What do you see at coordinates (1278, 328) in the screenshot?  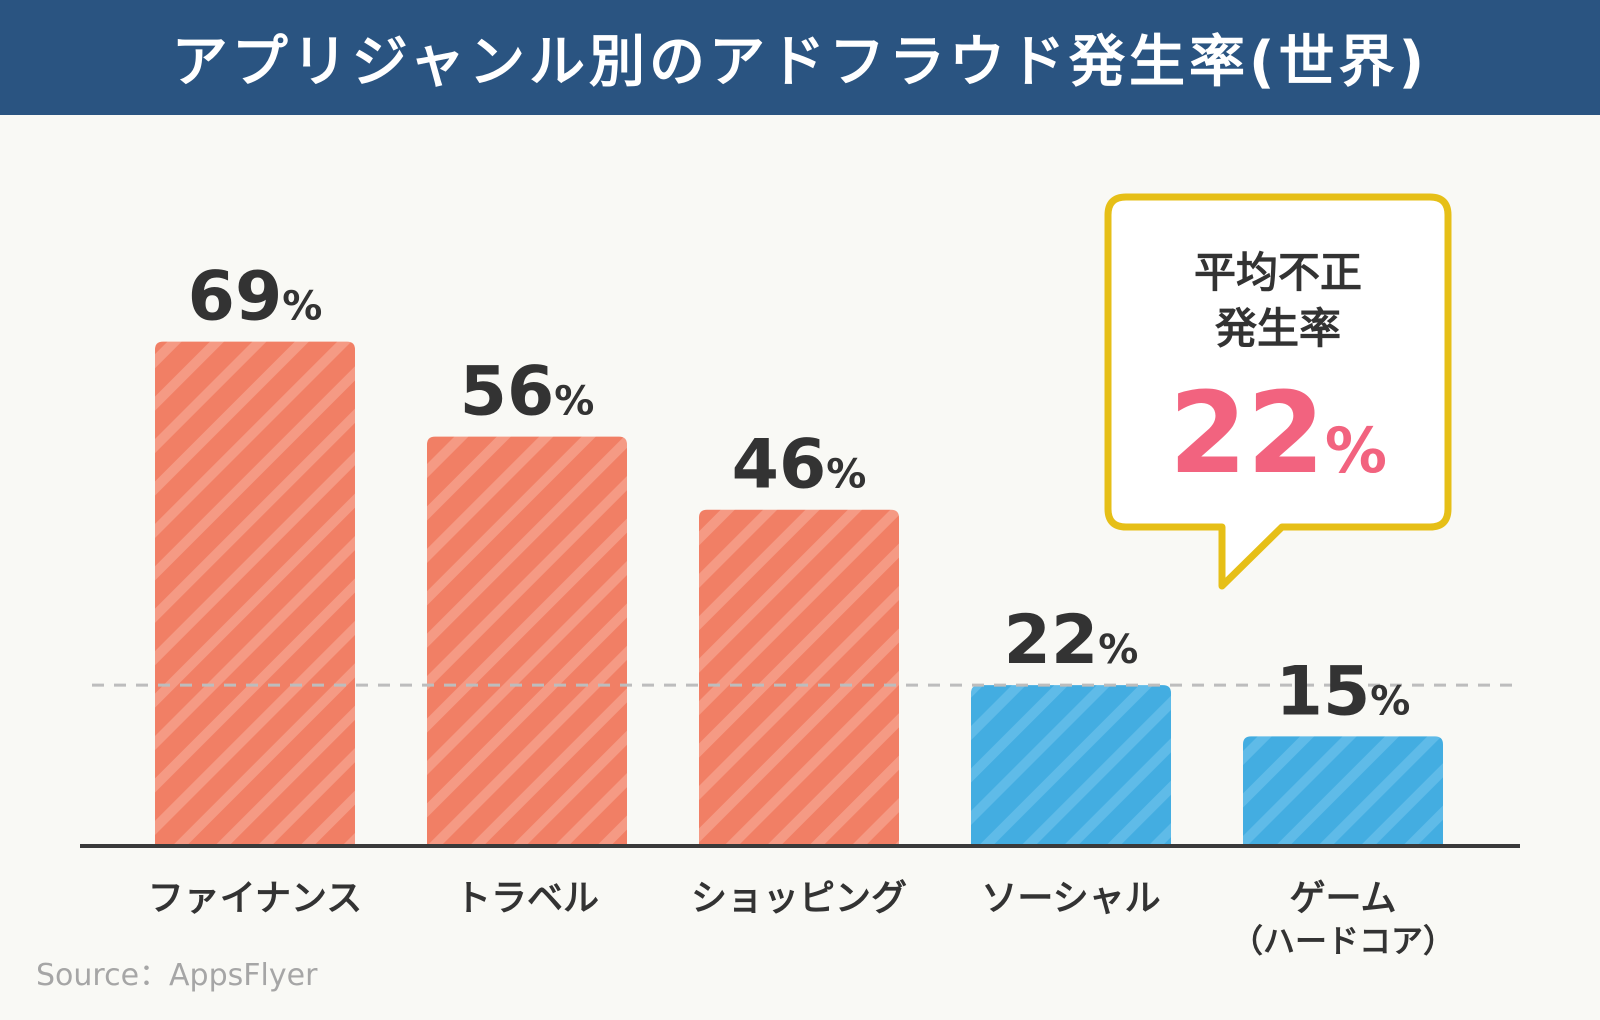 I see `callout-label-line2: 発生率` at bounding box center [1278, 328].